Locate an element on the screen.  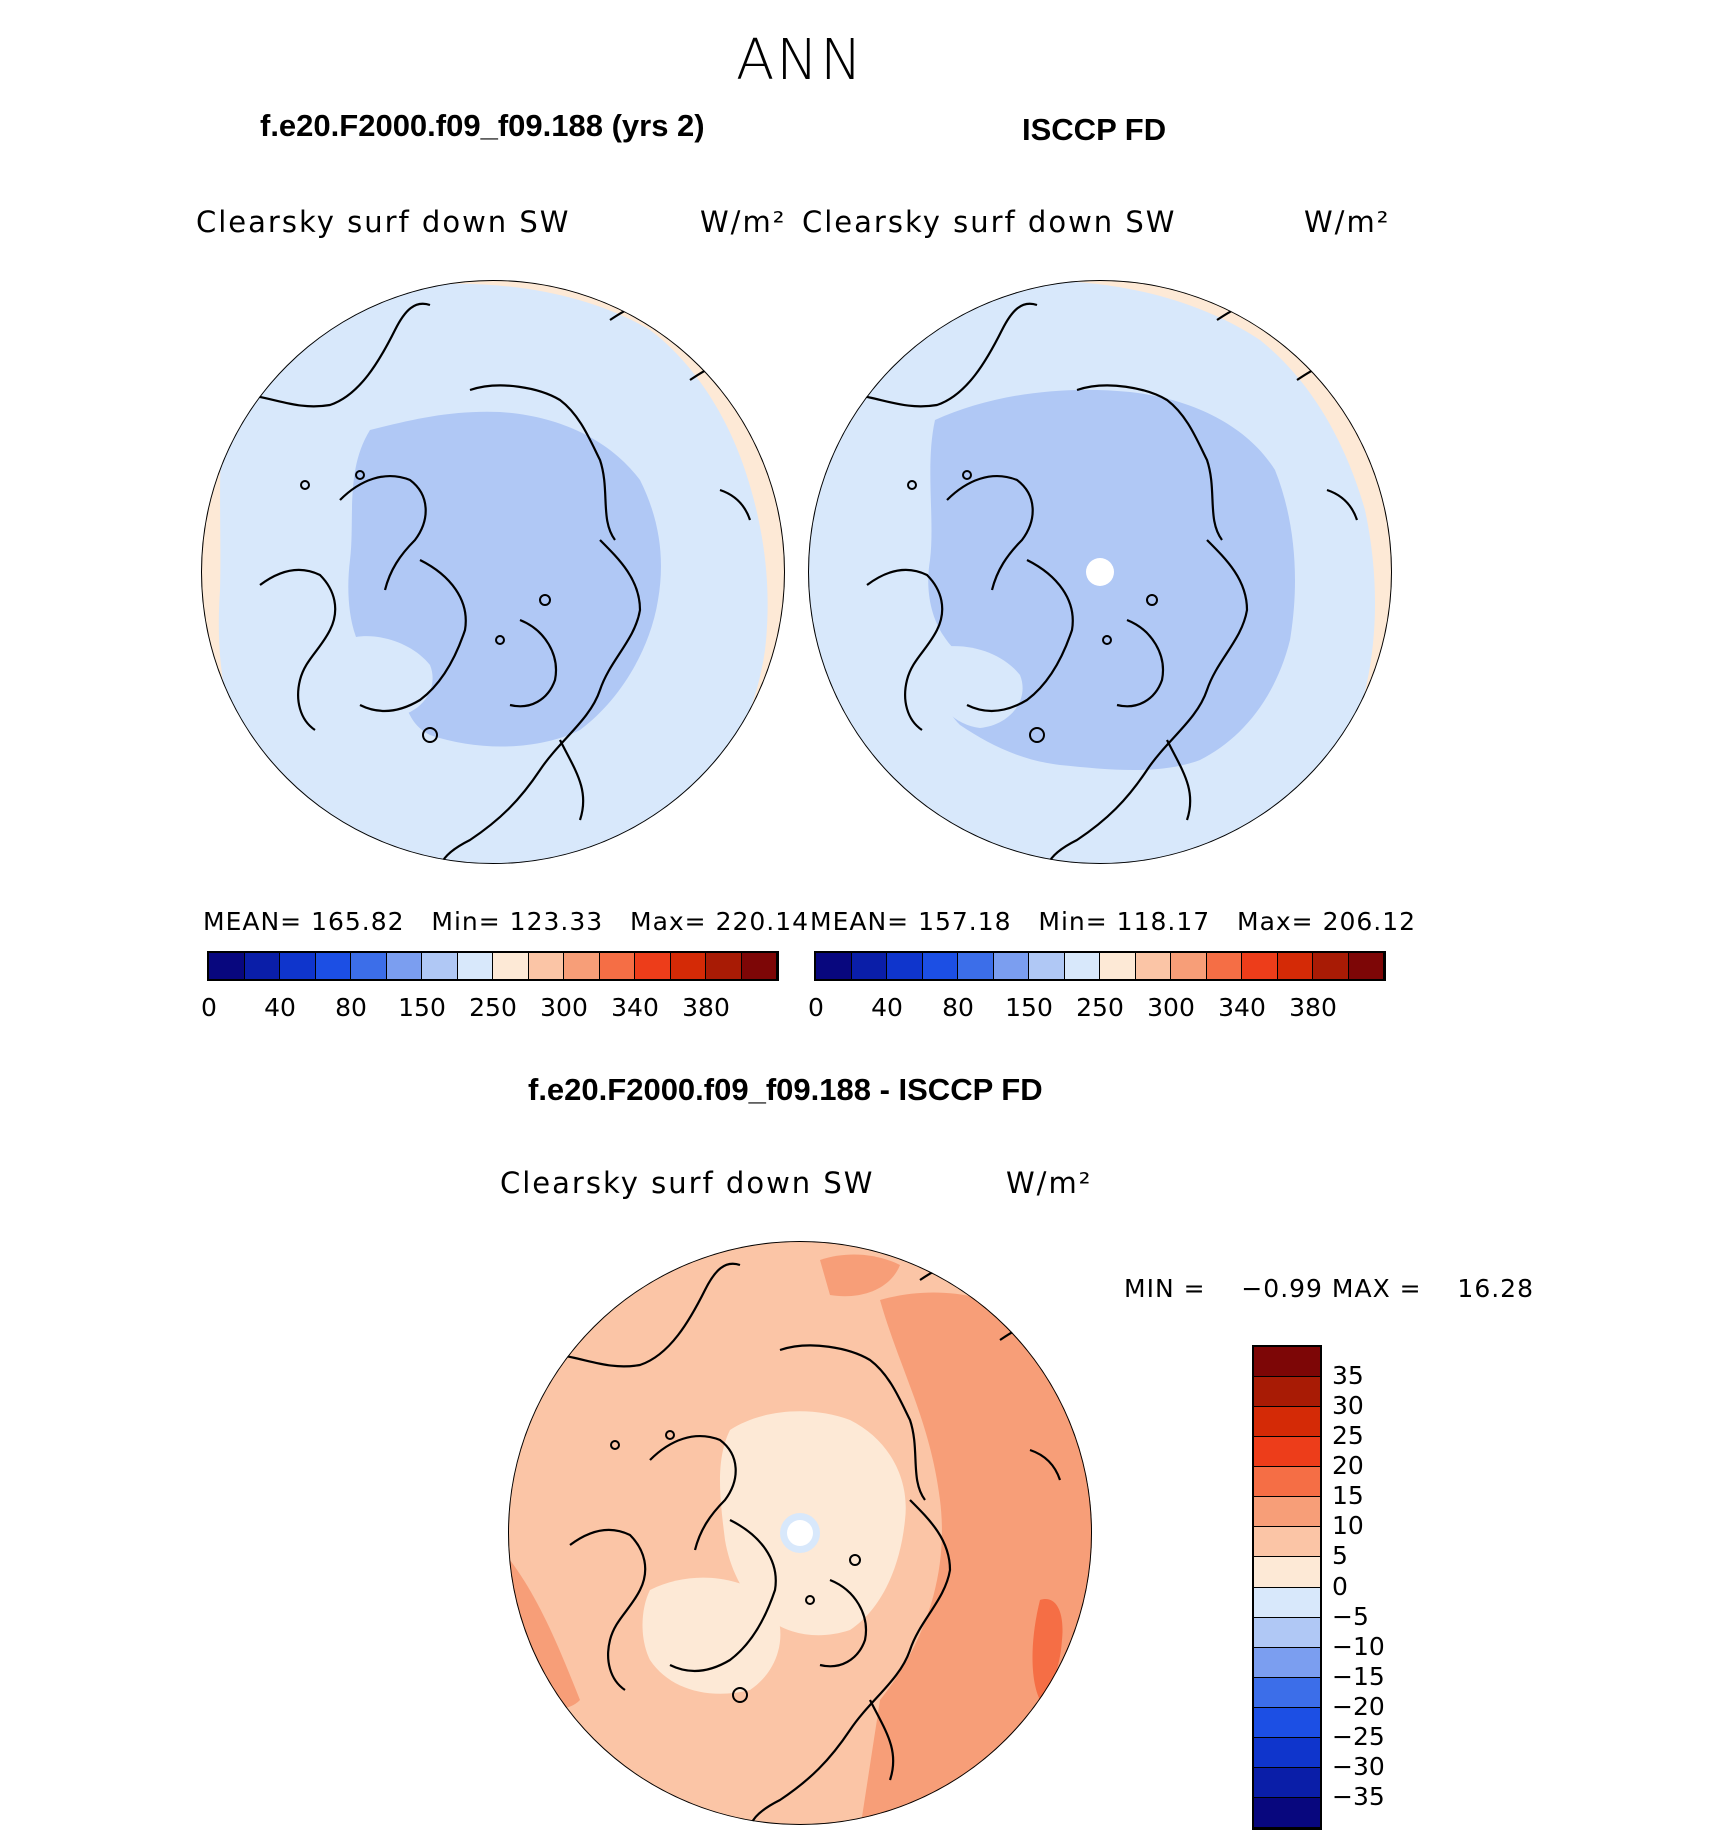
mean-label: MEAN= is located at coordinates (860, 921).